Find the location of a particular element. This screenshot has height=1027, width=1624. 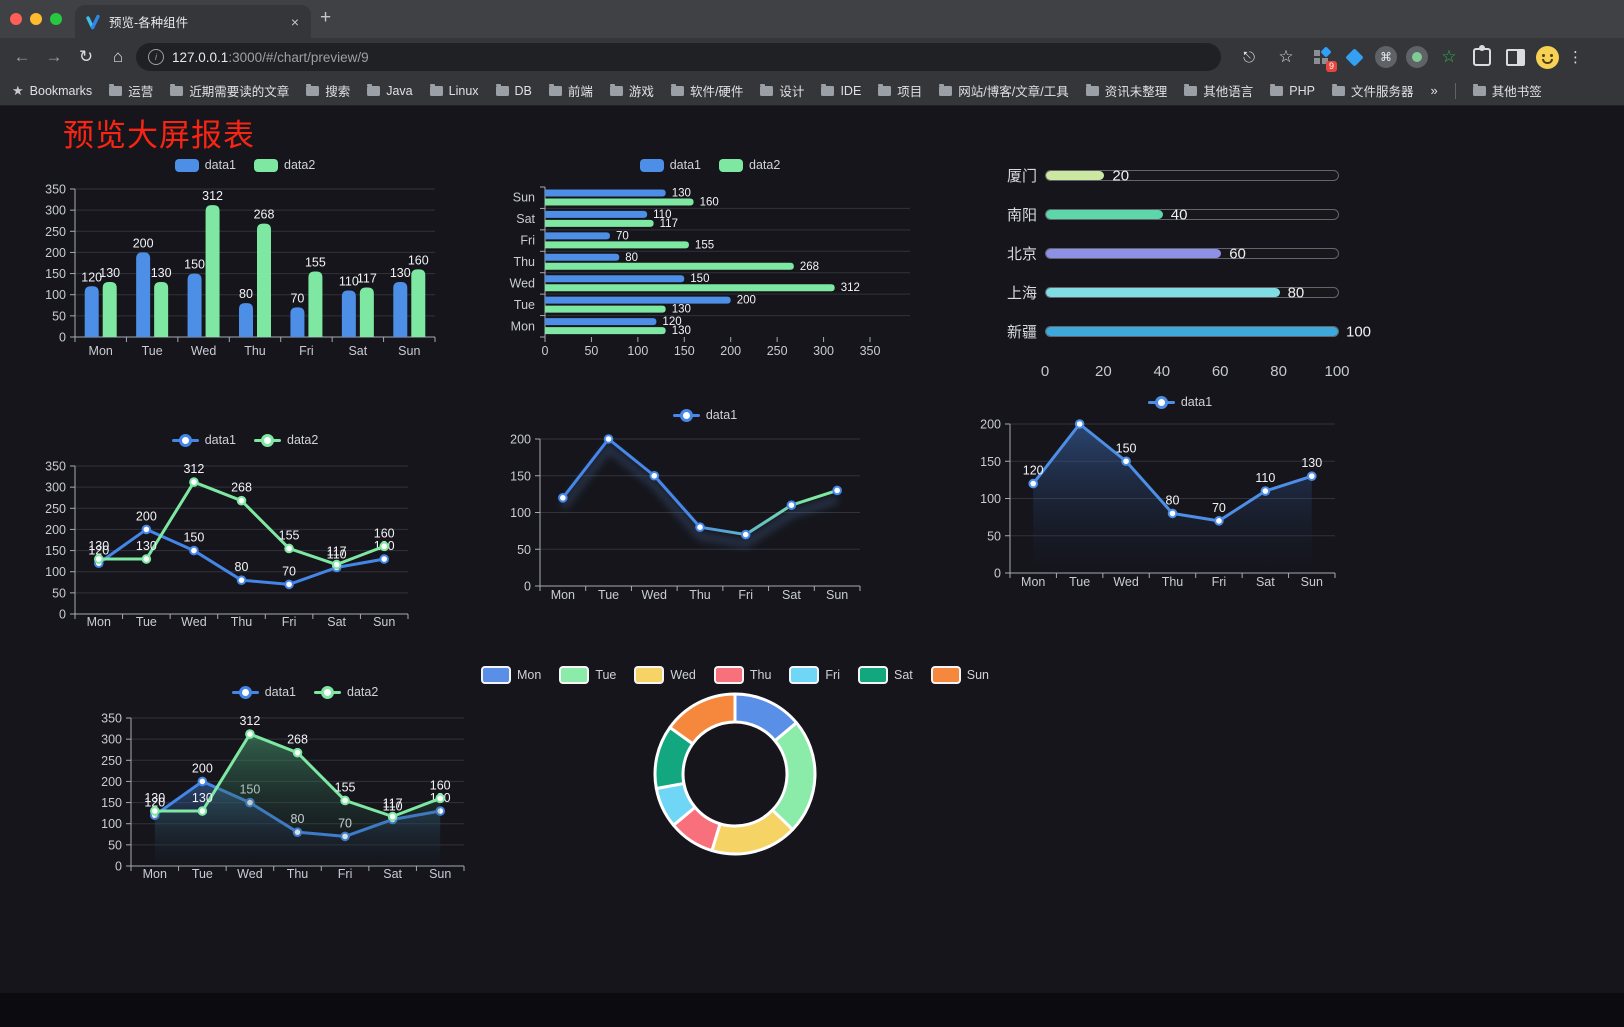

legend-item: Thu is located at coordinates (742, 675).